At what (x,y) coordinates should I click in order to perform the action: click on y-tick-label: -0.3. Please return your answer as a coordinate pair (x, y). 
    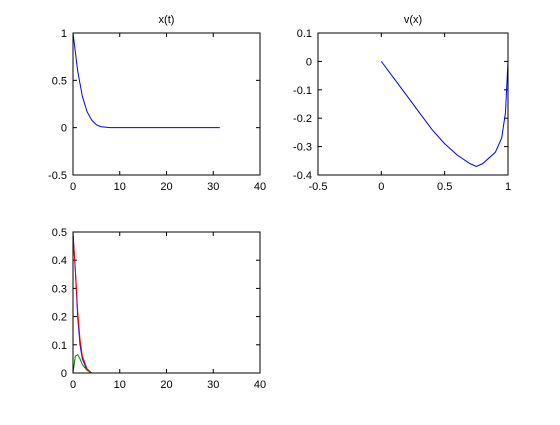
    Looking at the image, I should click on (302, 148).